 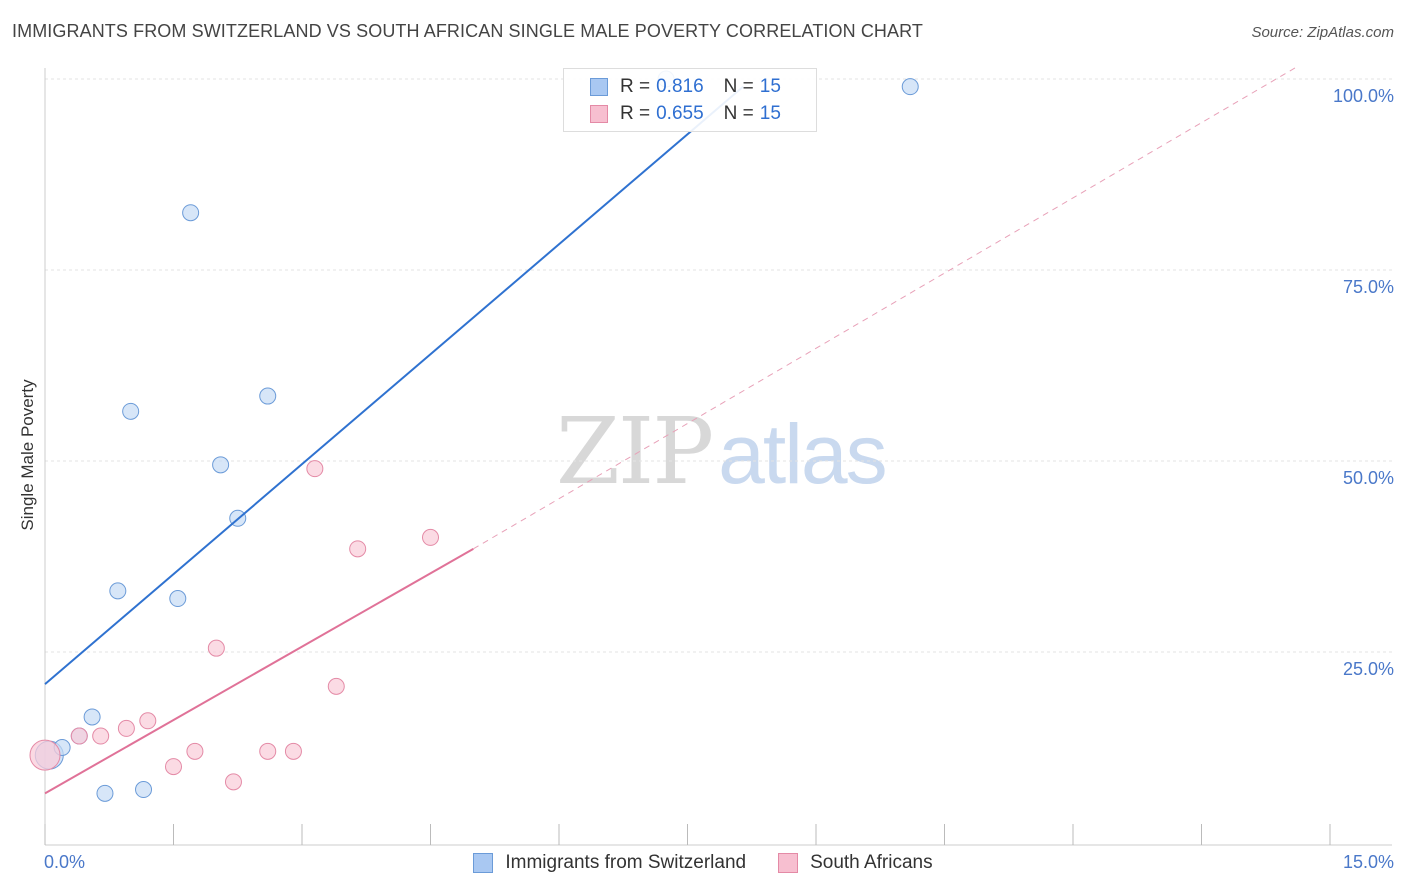 I want to click on legend-r-value: 0.655, so click(x=680, y=113).